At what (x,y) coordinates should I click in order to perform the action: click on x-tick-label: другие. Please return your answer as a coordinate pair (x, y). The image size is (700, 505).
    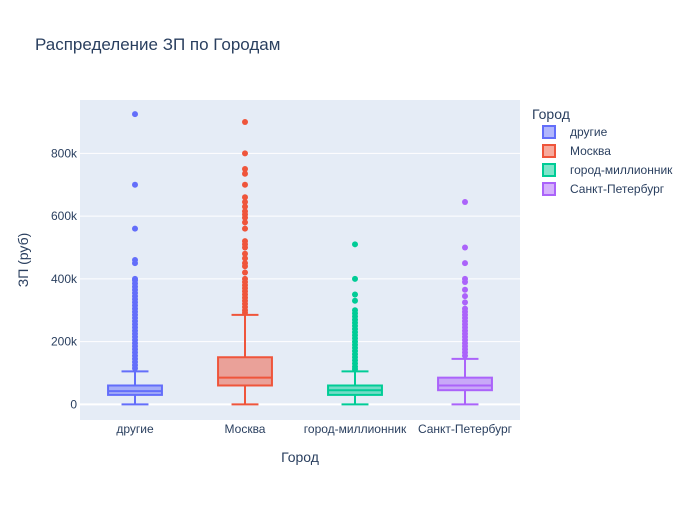
    Looking at the image, I should click on (135, 429).